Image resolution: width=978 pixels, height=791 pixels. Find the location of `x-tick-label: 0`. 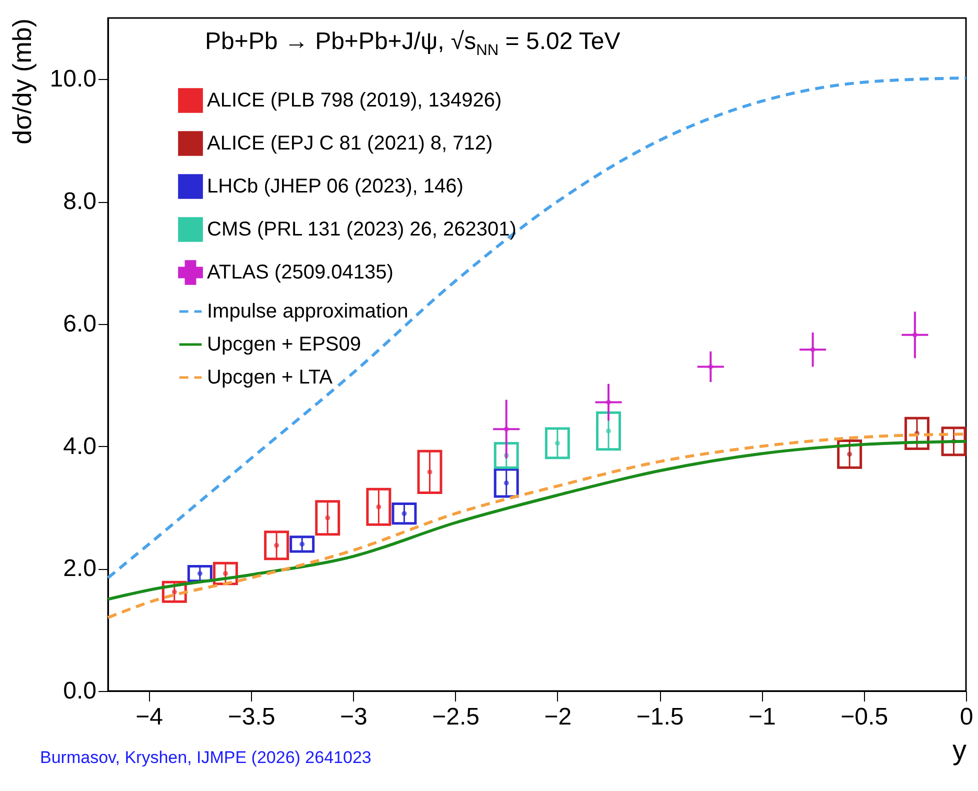

x-tick-label: 0 is located at coordinates (967, 717).